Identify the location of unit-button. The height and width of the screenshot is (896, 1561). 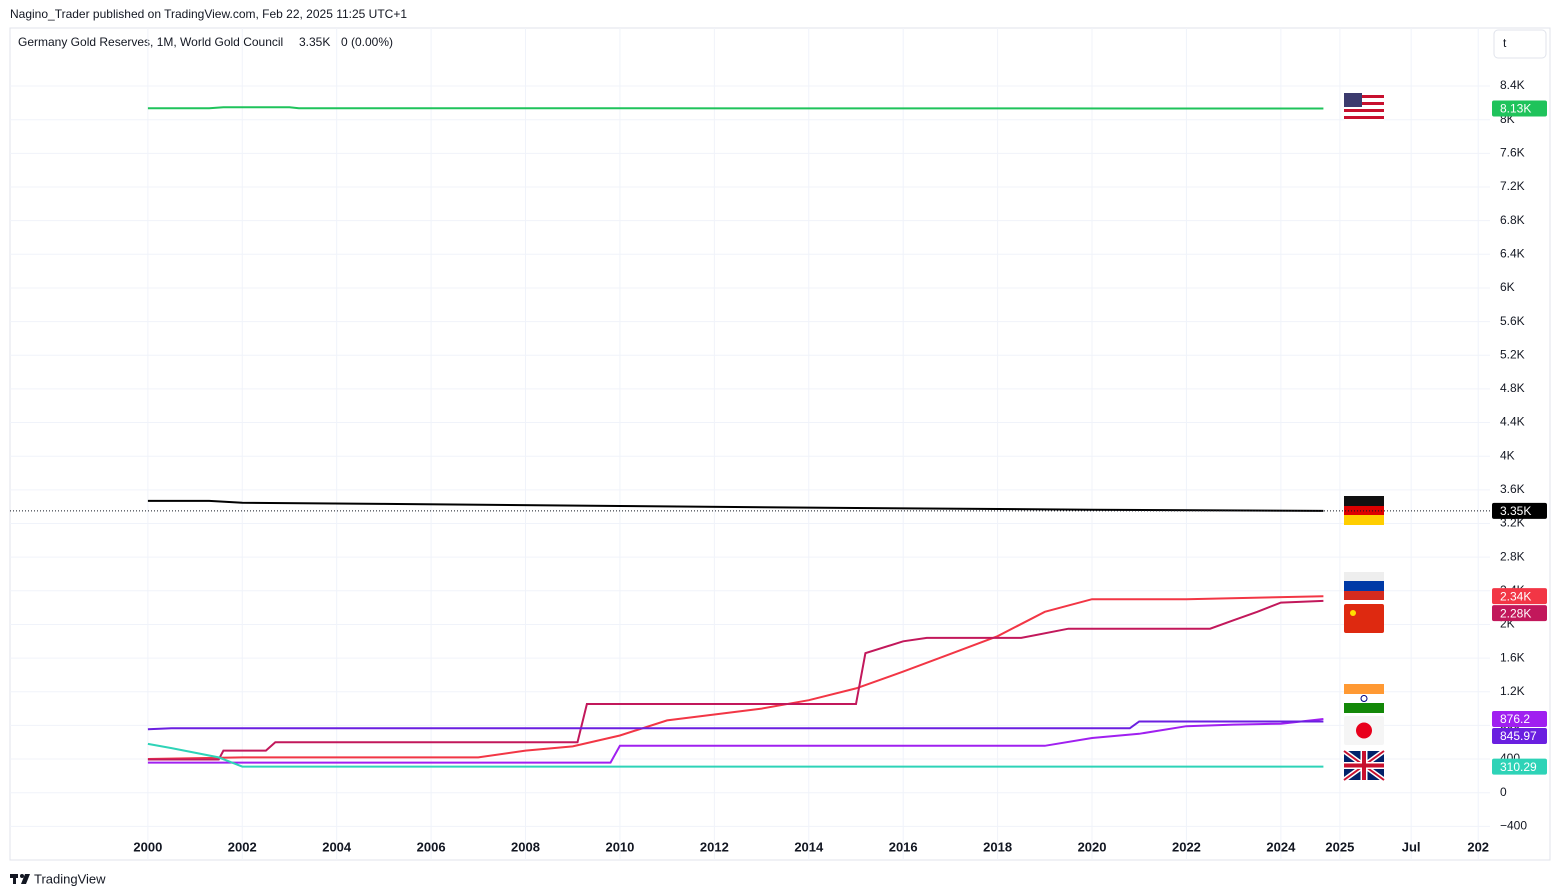
(1520, 44).